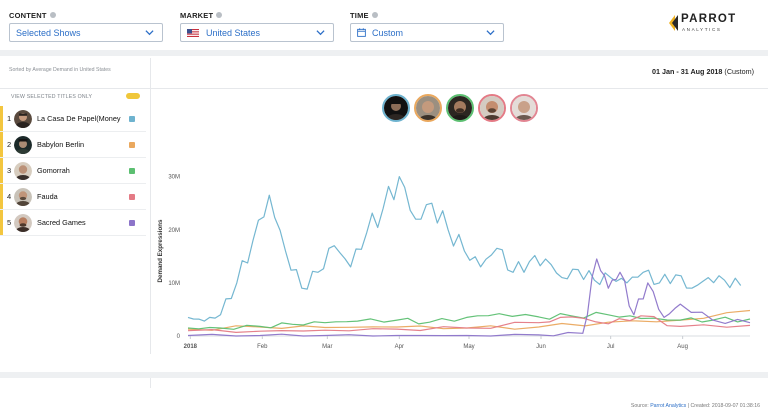  Describe the element at coordinates (640, 406) in the screenshot. I see `footer-source-prefix: Source:` at that location.